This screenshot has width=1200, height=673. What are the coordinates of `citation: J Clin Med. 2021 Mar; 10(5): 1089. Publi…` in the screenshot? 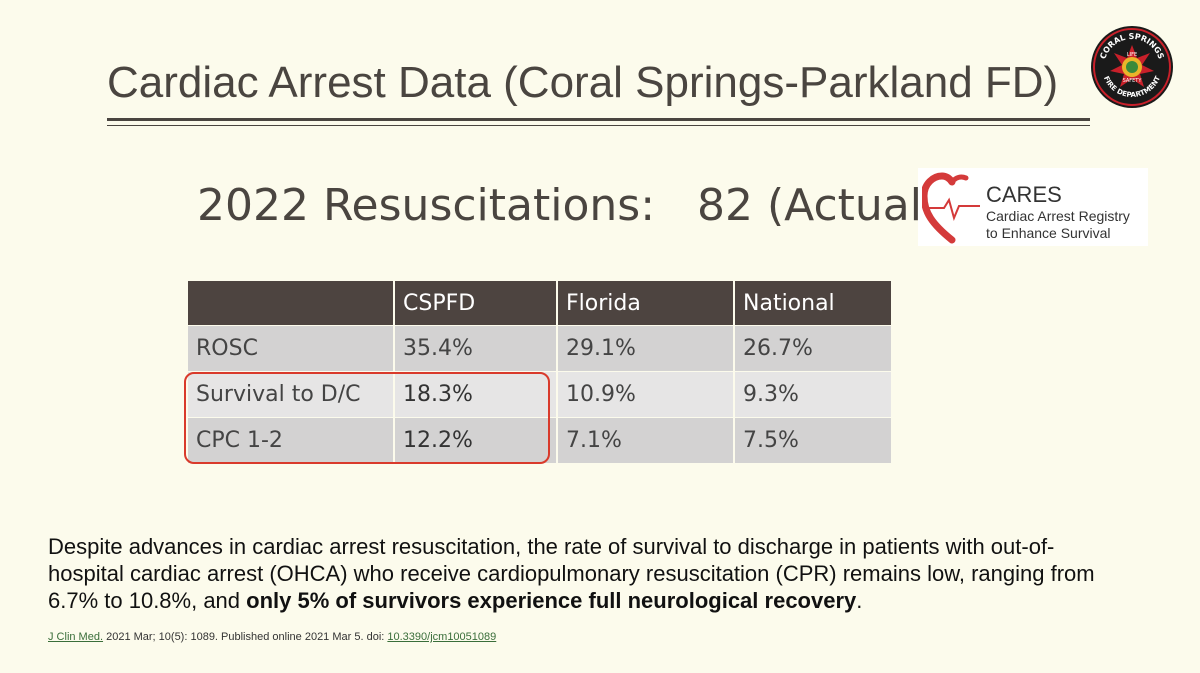 It's located at (272, 637).